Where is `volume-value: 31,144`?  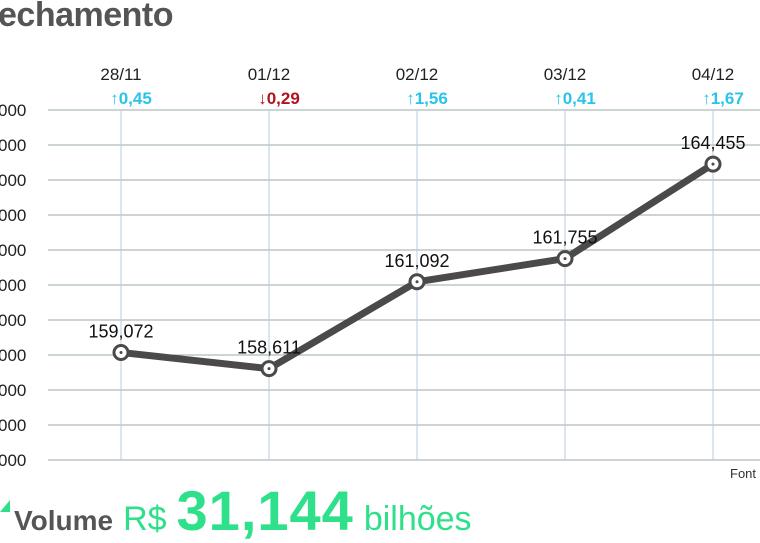
volume-value: 31,144 is located at coordinates (265, 510).